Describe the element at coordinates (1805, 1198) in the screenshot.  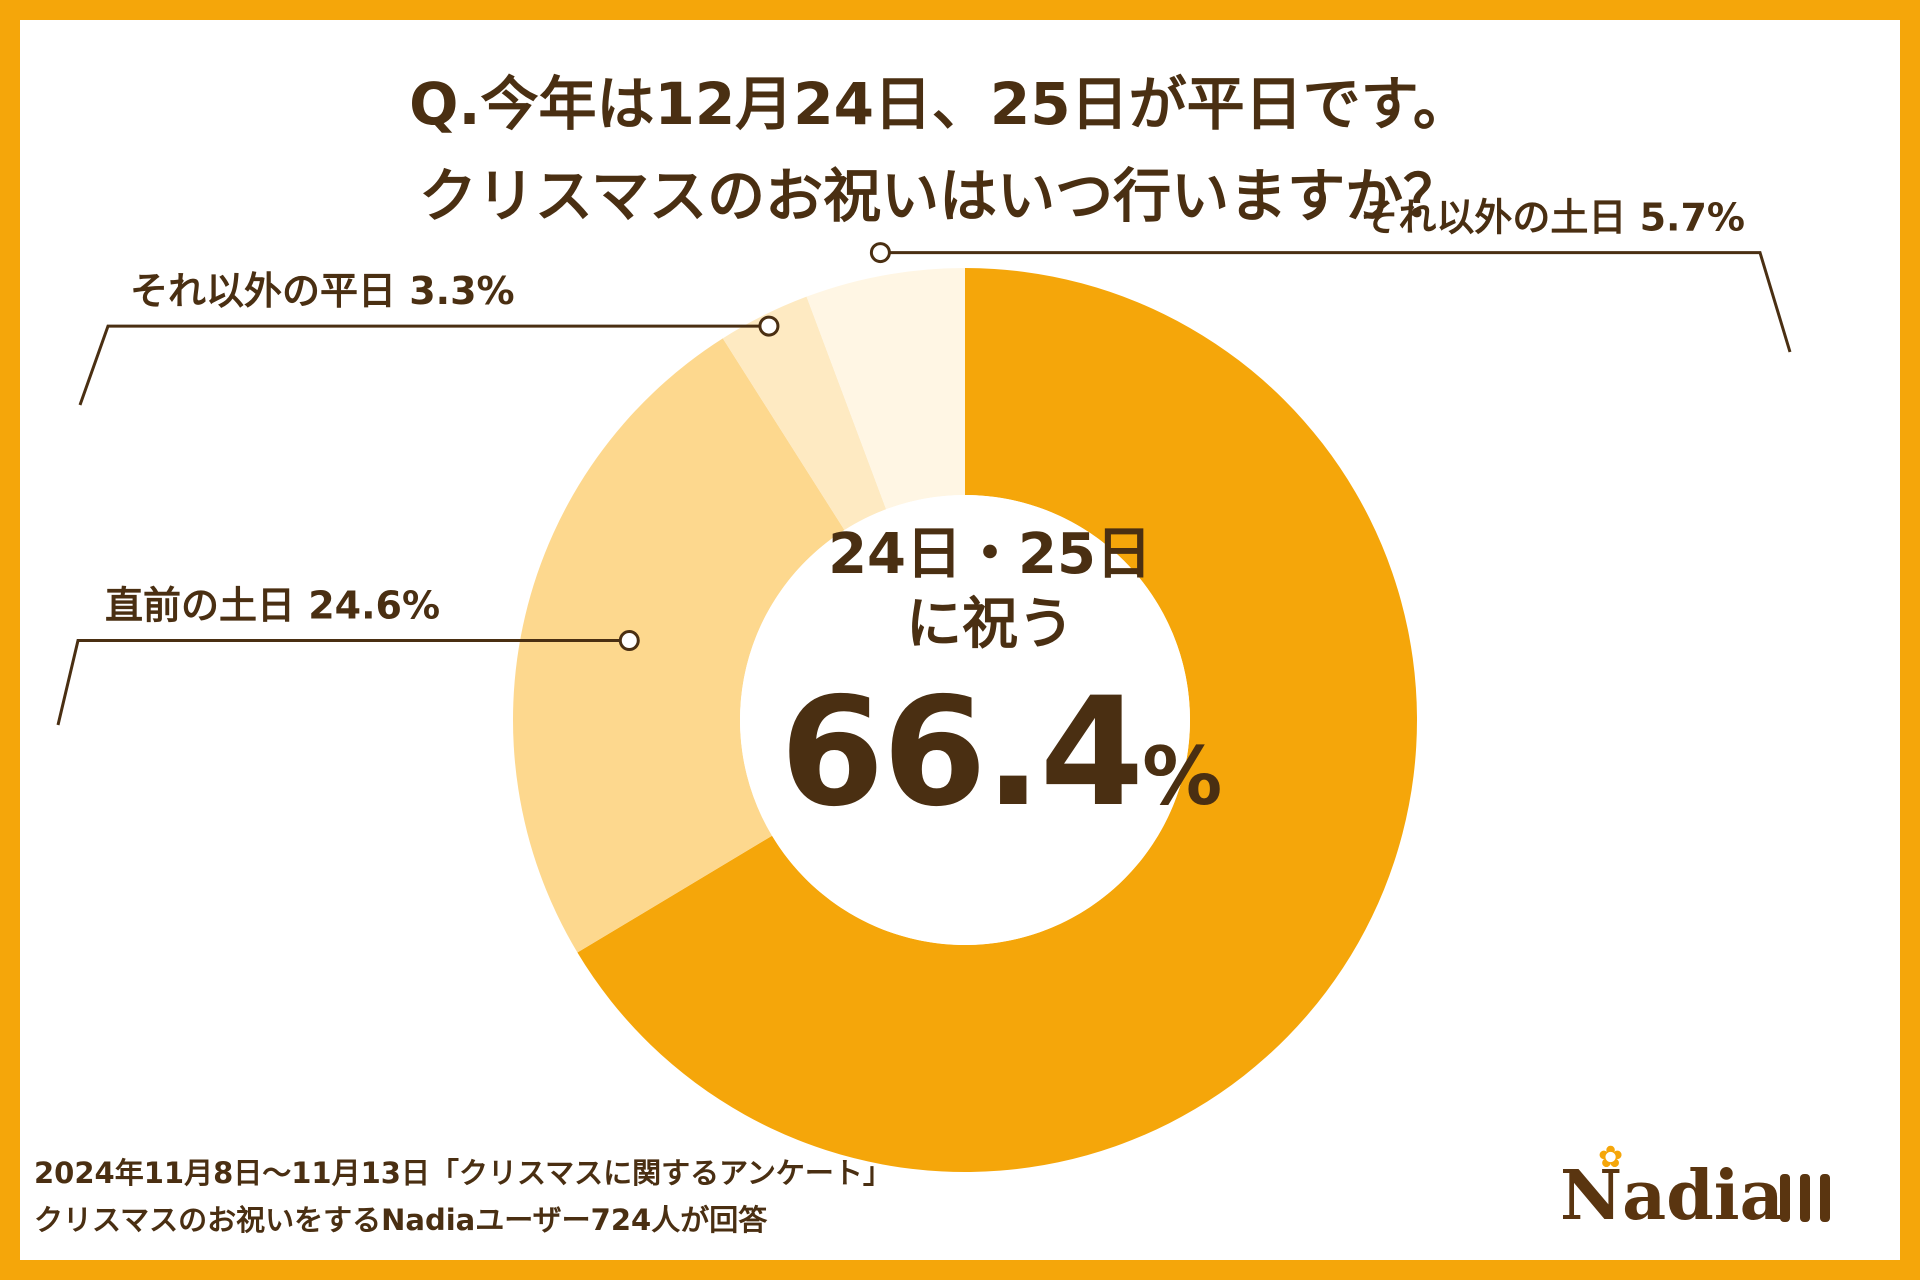
I see `fork-icon` at that location.